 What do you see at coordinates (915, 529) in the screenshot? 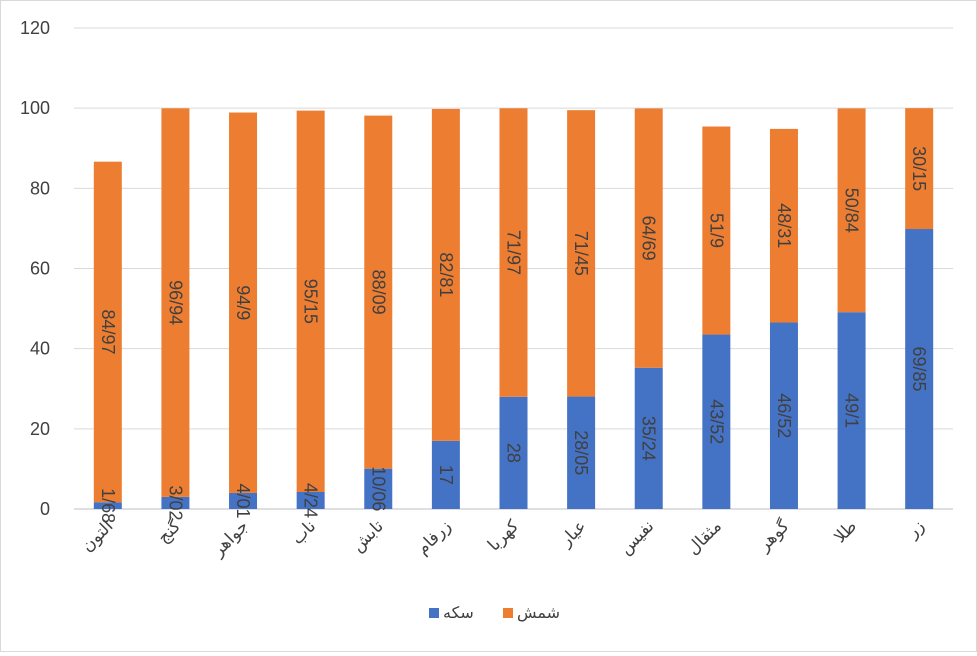
I see `x-tick-label: زر` at bounding box center [915, 529].